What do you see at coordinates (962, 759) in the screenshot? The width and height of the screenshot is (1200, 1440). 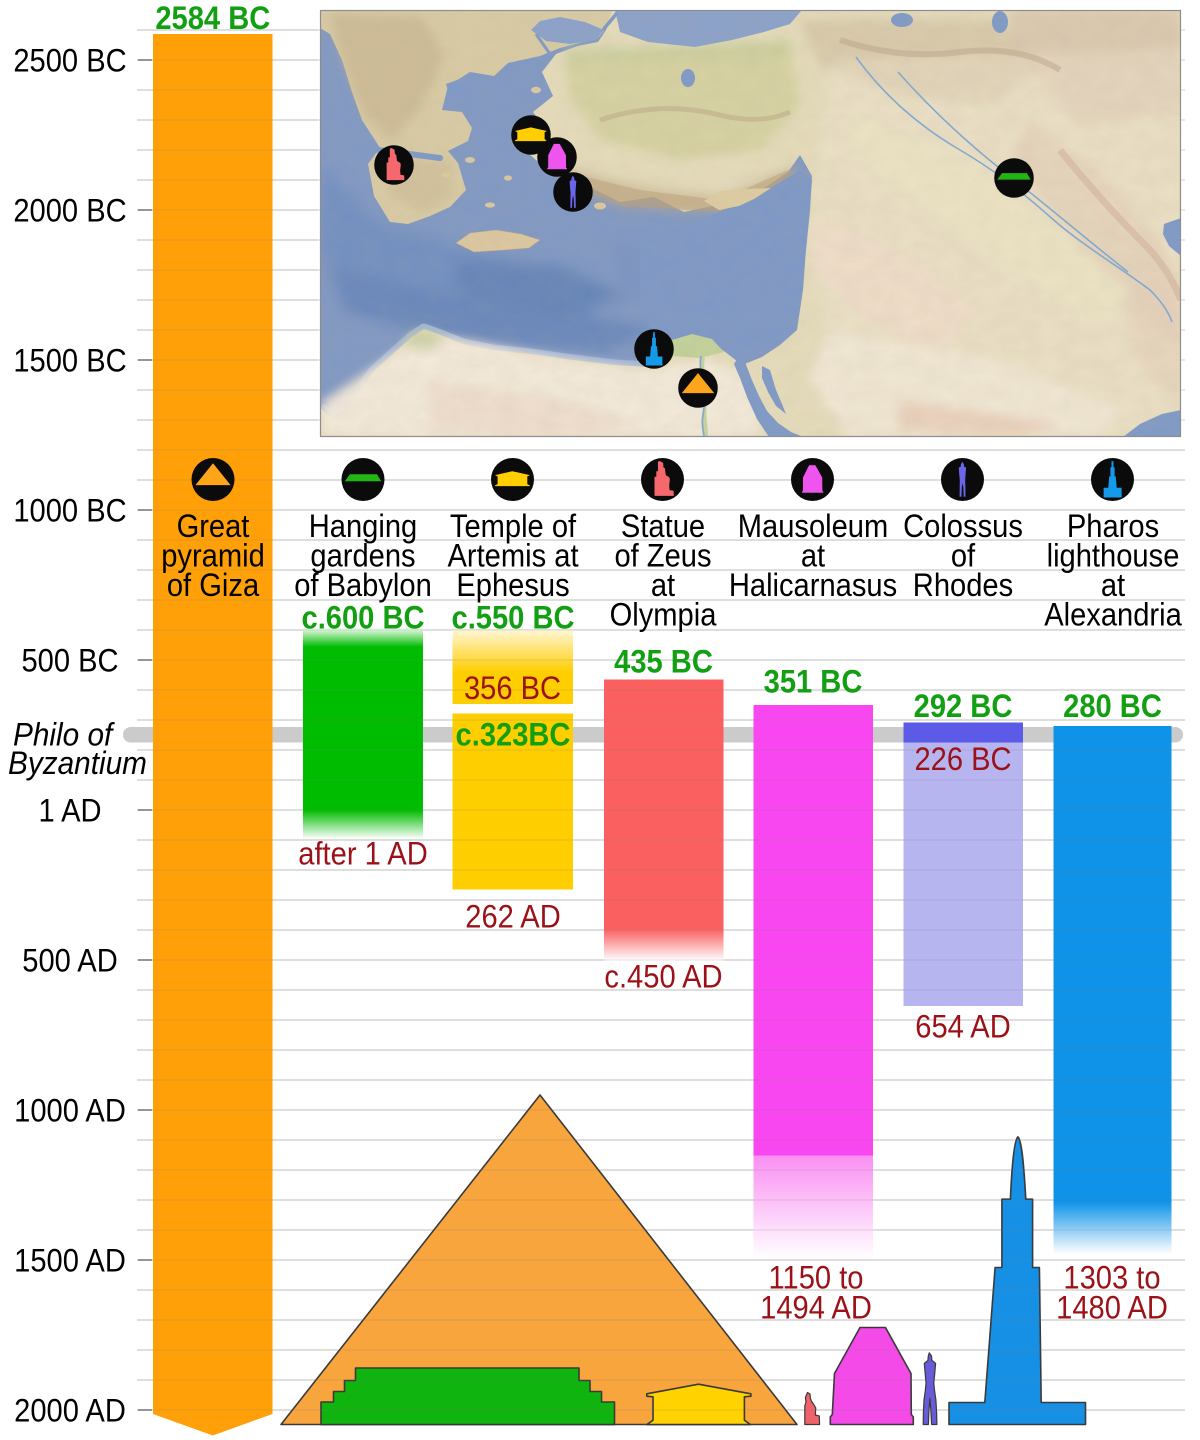 I see `svg-text: 226 BC` at bounding box center [962, 759].